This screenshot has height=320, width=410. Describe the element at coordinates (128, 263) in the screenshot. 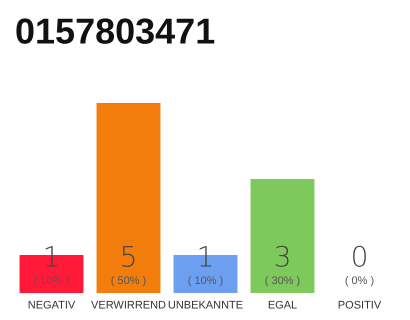

I see `data-label: 5 ( 50% )` at that location.